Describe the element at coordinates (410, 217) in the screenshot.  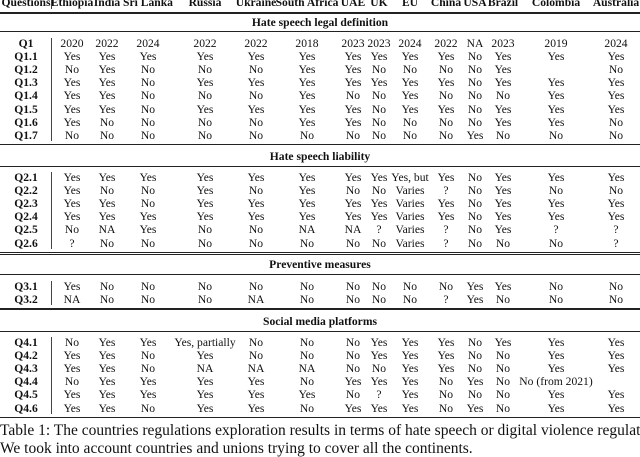
I see `table-cell: Varies` at that location.